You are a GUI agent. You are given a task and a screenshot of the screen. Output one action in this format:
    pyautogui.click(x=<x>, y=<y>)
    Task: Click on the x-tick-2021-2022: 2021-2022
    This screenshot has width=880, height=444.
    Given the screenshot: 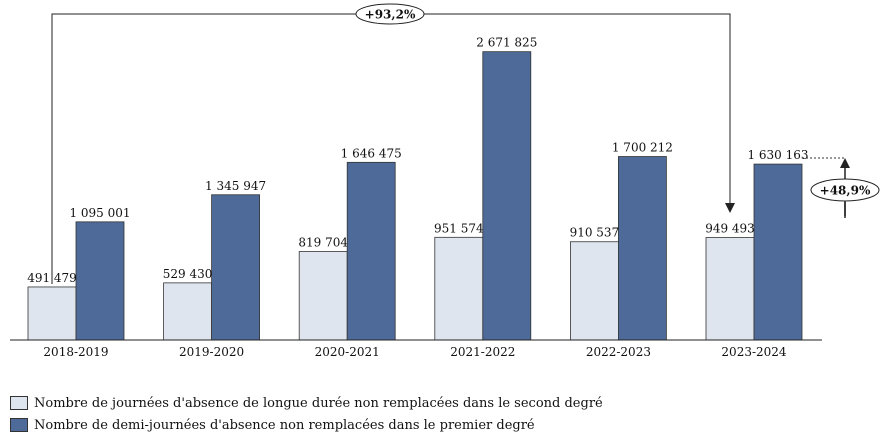 What is the action you would take?
    pyautogui.click(x=482, y=352)
    